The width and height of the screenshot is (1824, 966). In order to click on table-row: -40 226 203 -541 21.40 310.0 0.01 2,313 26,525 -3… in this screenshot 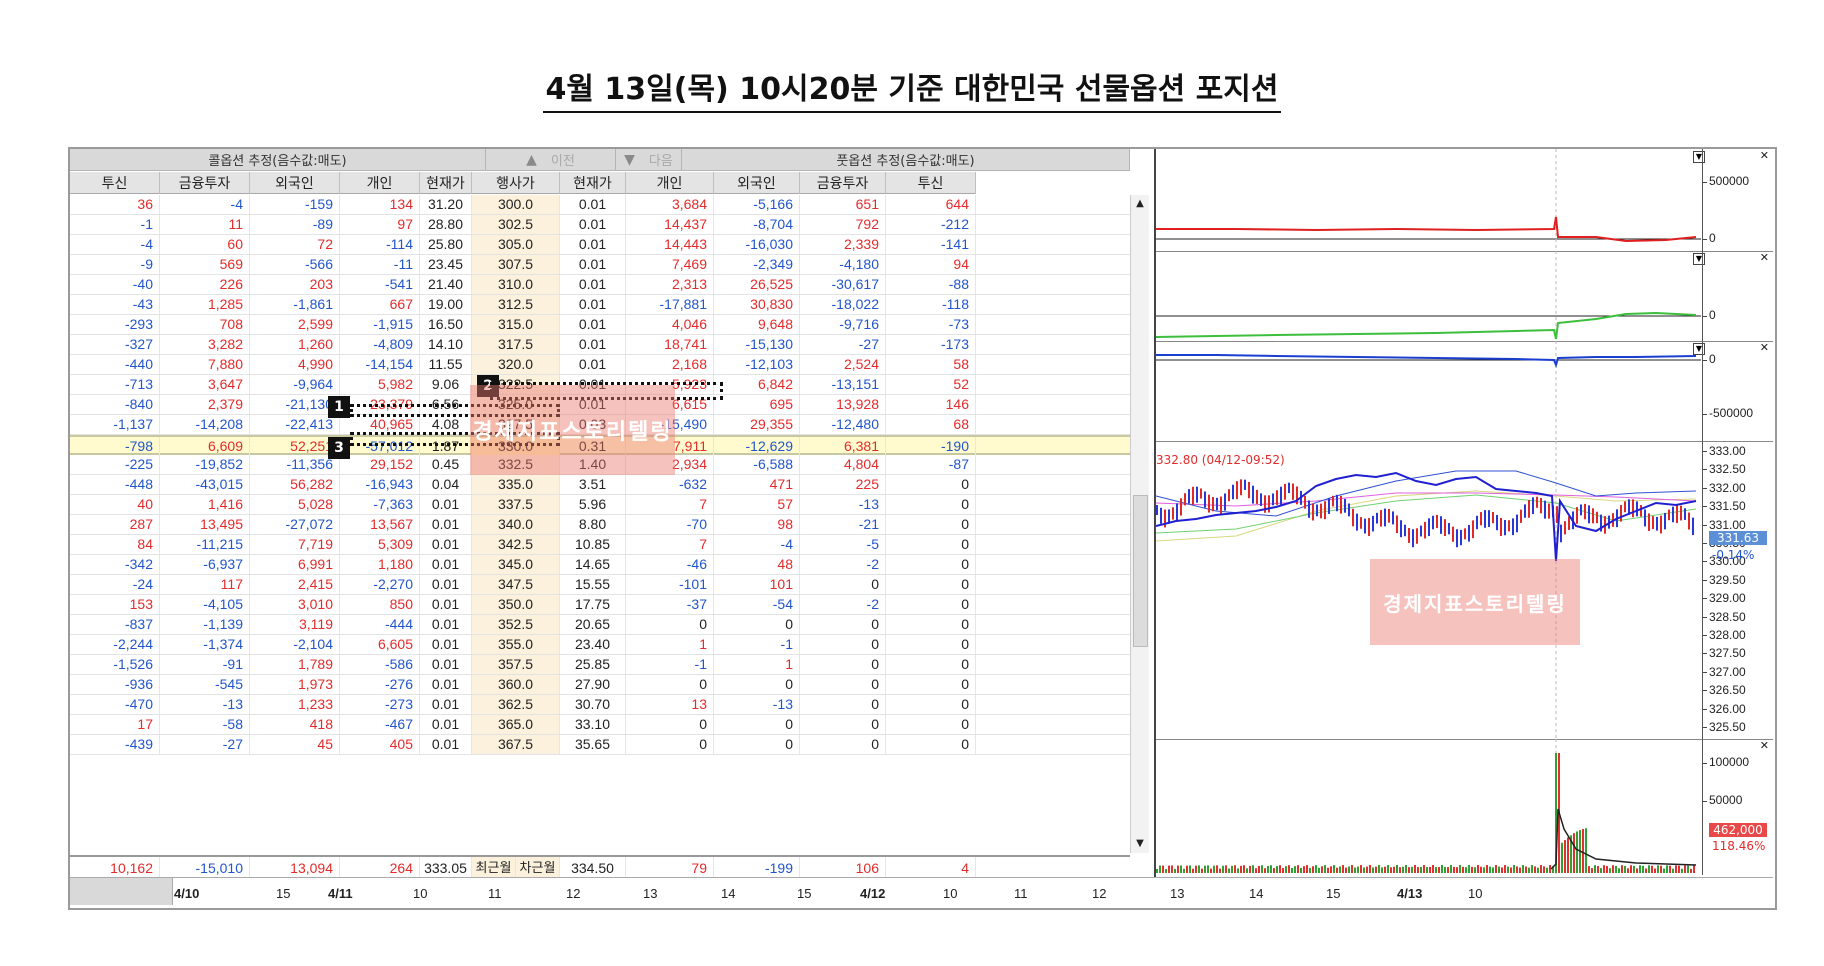, I will do `click(600, 285)`.